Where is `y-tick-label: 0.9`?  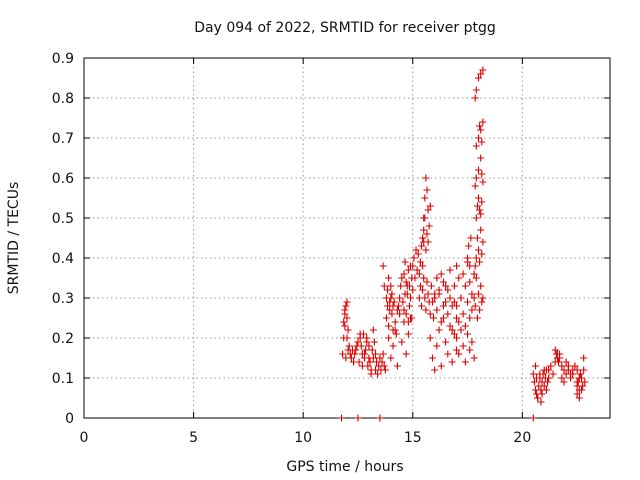 y-tick-label: 0.9 is located at coordinates (63, 59).